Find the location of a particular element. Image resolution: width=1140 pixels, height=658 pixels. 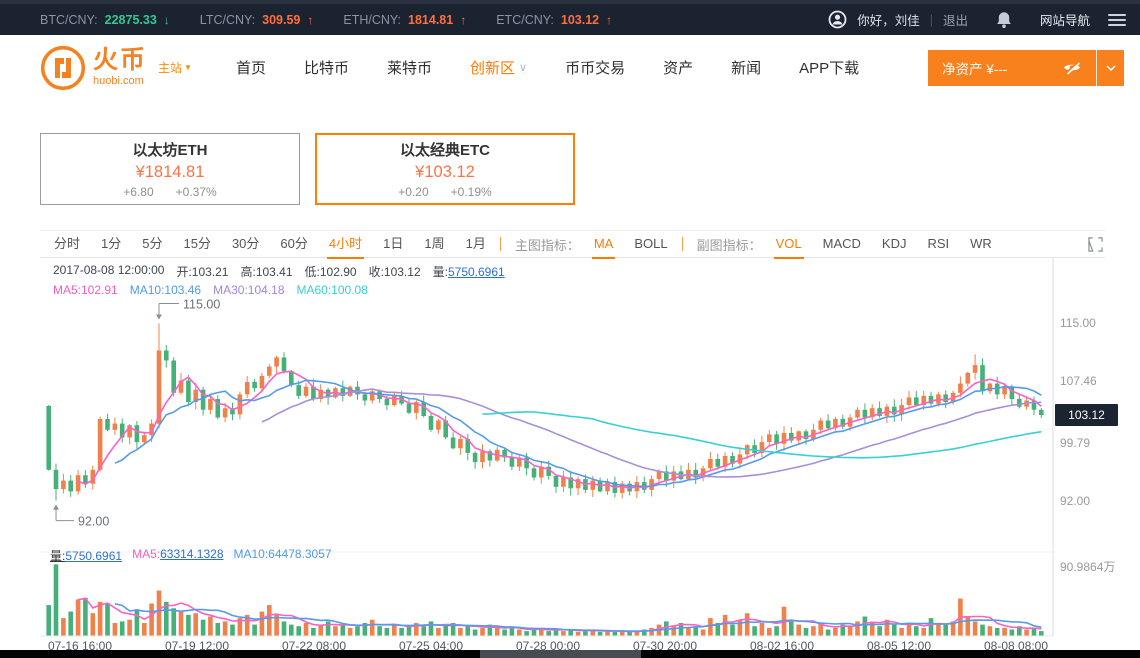

svg-text: 115.00 is located at coordinates (201, 305).